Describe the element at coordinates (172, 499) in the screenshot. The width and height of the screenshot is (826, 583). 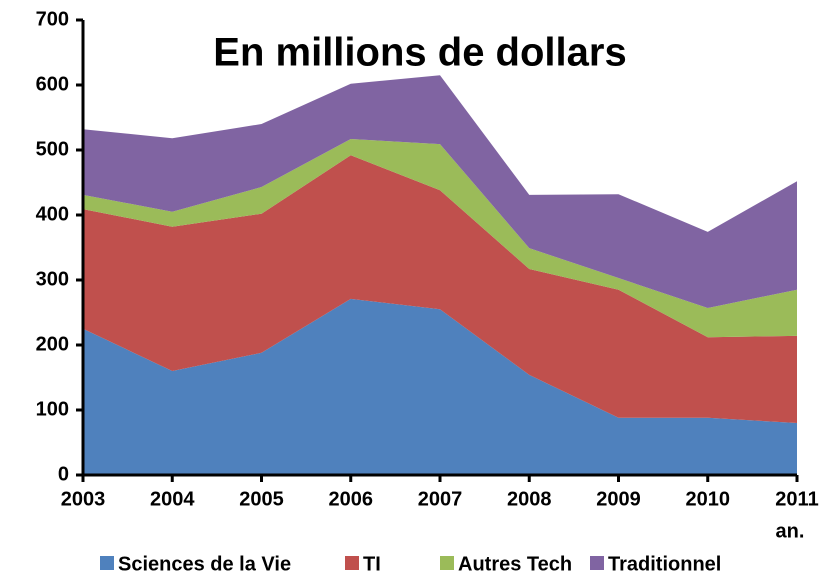
I see `x-tick-label: 2004` at that location.